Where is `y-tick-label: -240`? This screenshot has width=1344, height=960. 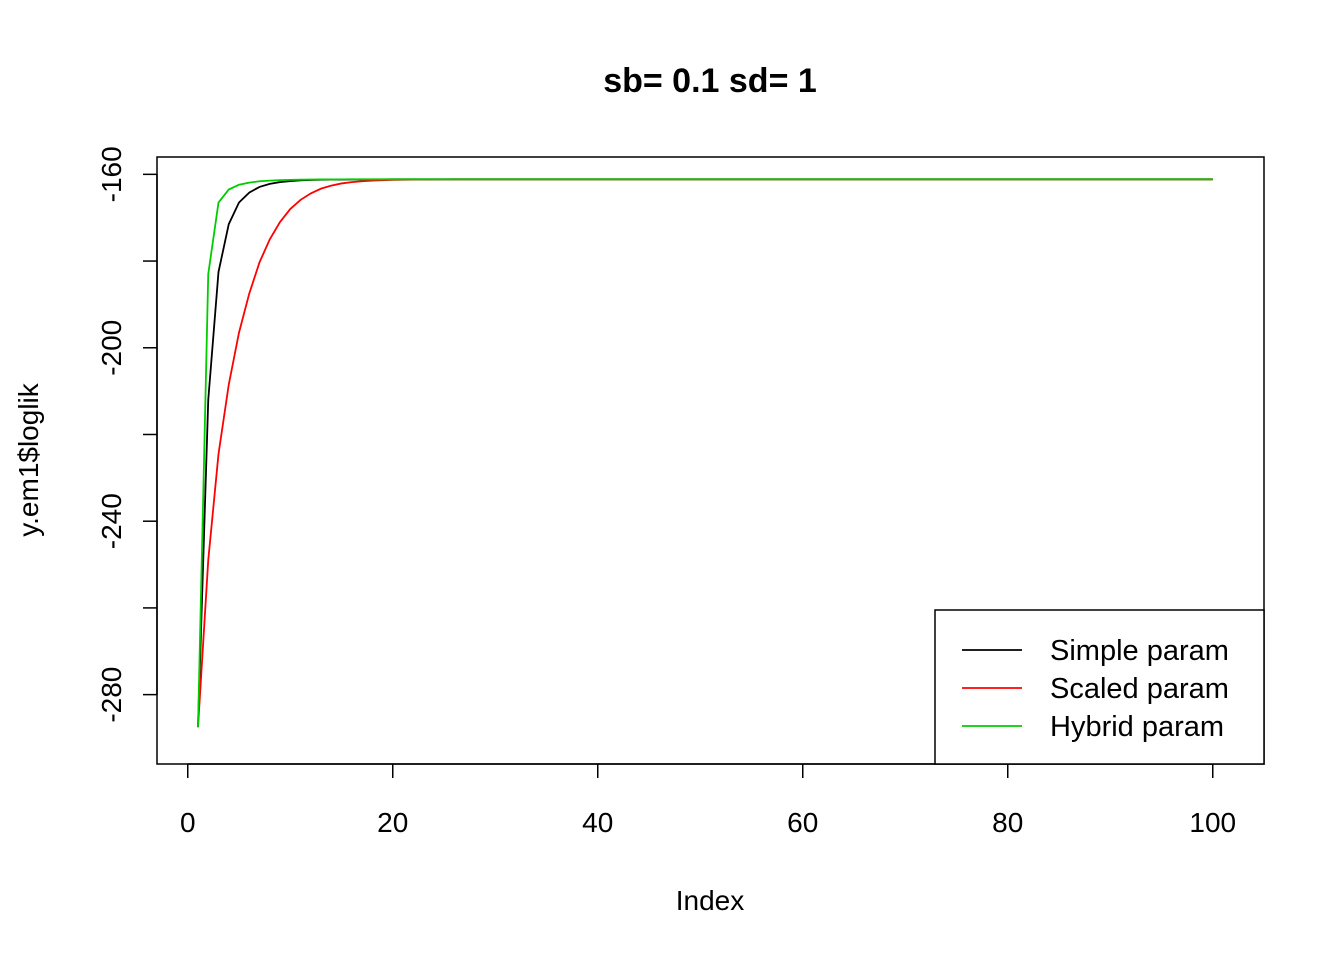
y-tick-label: -240 is located at coordinates (111, 521).